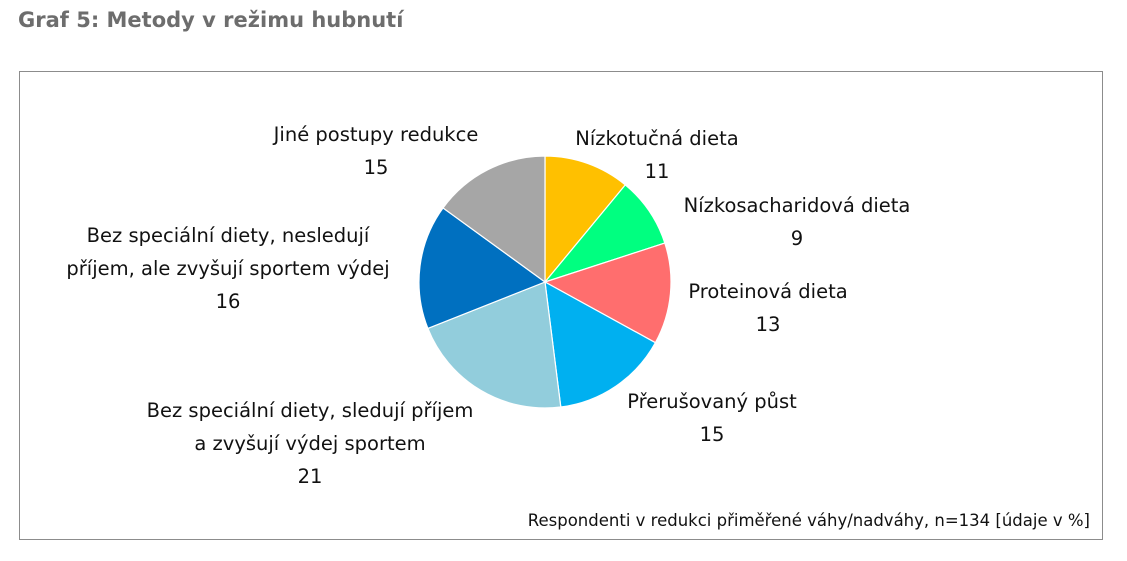  Describe the element at coordinates (797, 205) in the screenshot. I see `slice-label-text: Nízkosacharidová dieta` at that location.